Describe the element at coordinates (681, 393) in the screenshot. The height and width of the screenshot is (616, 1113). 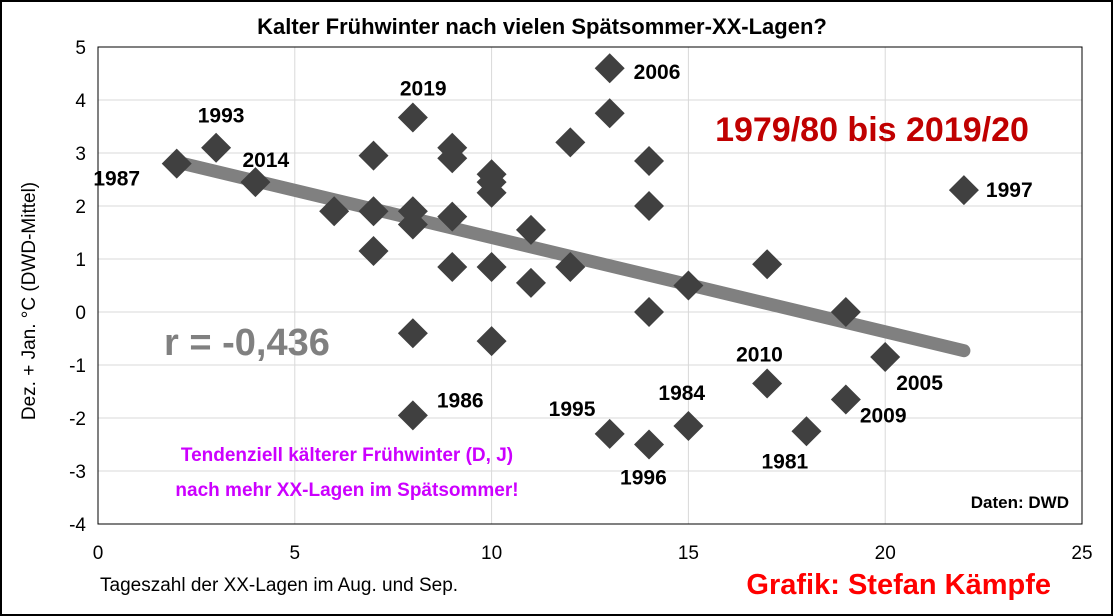
I see `year-label: 1984` at that location.